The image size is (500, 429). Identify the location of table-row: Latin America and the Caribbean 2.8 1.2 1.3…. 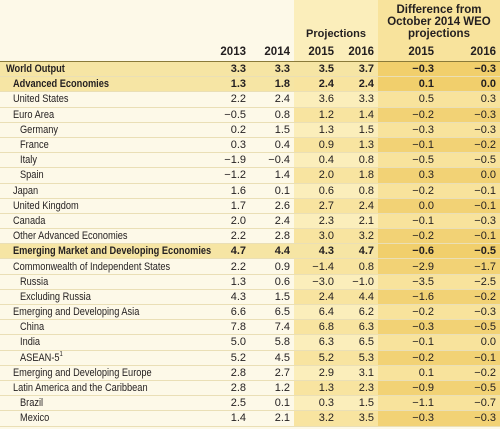
(250, 388).